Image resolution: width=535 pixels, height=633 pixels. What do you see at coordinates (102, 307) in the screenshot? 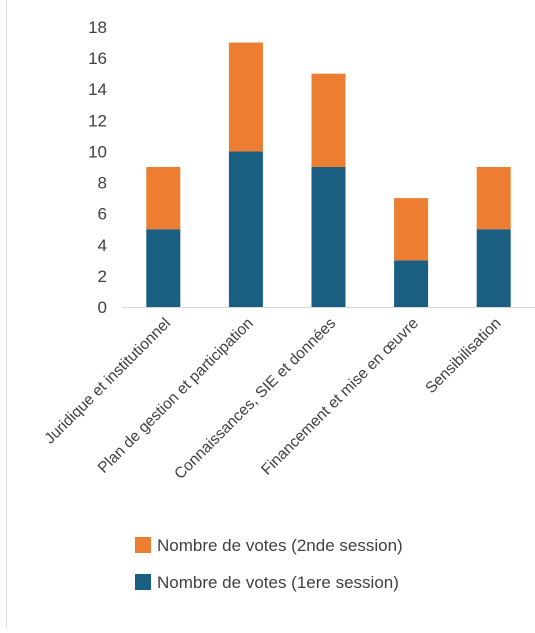
I see `y-tick-label: 0` at bounding box center [102, 307].